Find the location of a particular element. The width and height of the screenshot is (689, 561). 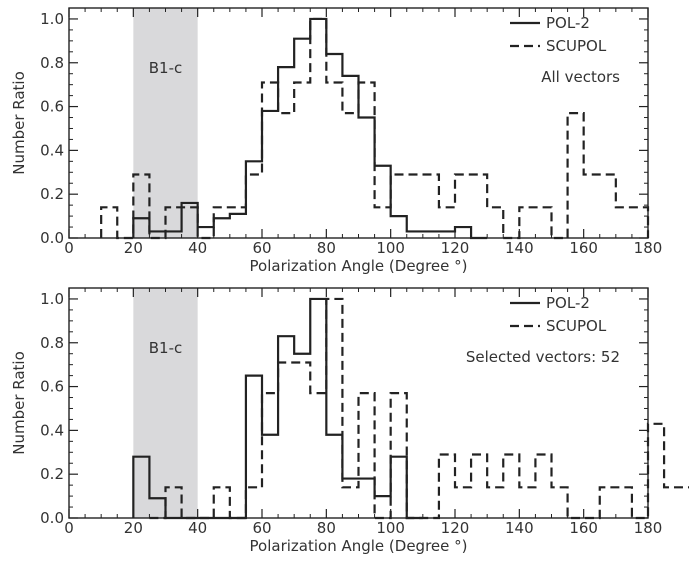

panel-annotation: Selected vectors: 52 is located at coordinates (543, 357).